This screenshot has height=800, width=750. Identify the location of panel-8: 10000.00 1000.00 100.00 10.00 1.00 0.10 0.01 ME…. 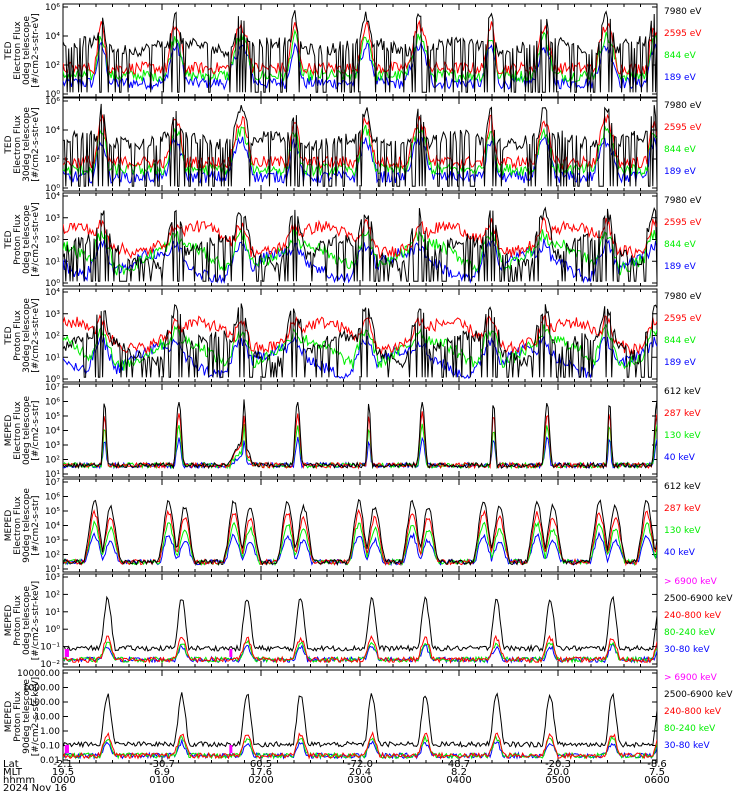
(368, 717).